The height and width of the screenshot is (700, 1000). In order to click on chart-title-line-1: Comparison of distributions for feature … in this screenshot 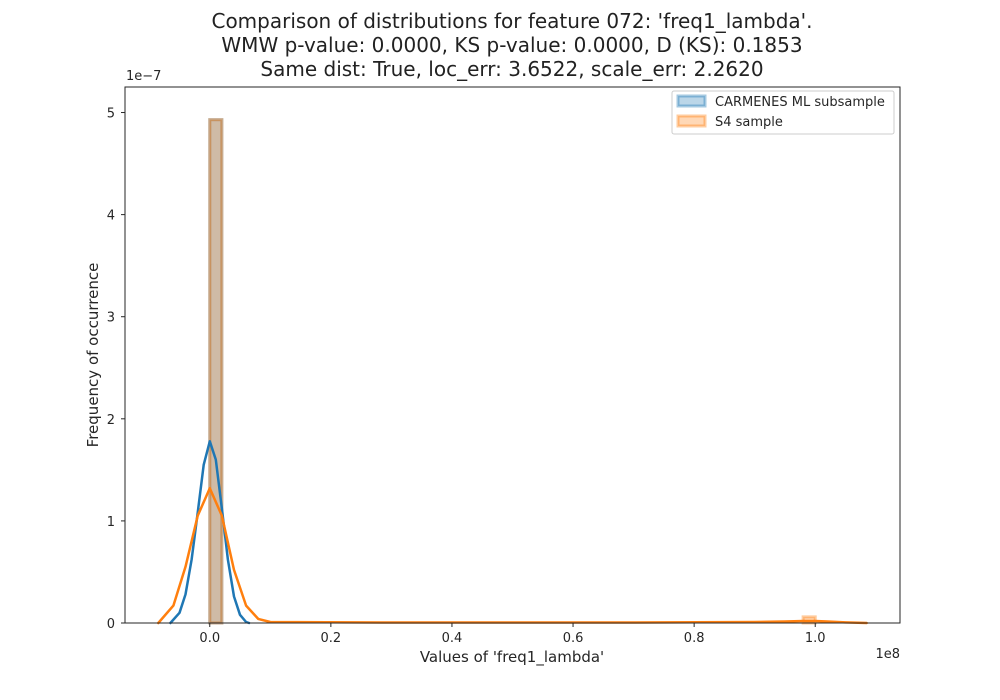, I will do `click(511, 21)`.